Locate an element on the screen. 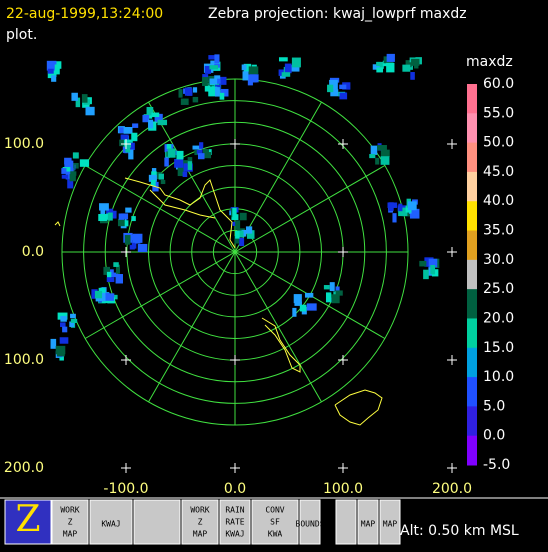 The image size is (548, 552). colorbar-label: 15.0 is located at coordinates (498, 348).